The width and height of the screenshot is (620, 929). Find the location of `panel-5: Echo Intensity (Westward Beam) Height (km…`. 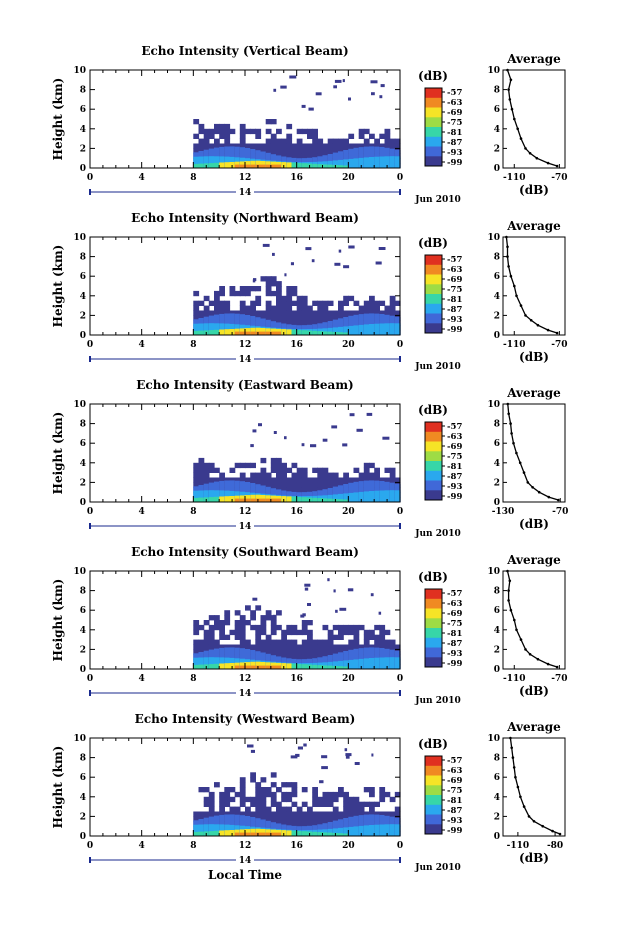

panel-5: Echo Intensity (Westward Beam) Height (km… is located at coordinates (308, 792).